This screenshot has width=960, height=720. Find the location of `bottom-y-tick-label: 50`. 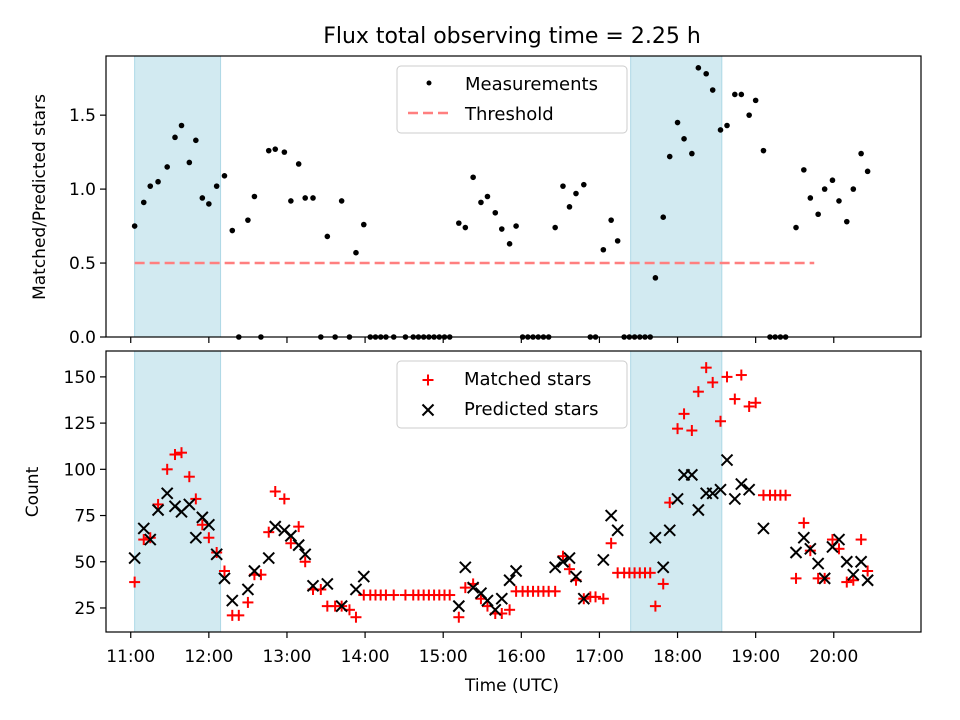

bottom-y-tick-label: 50 is located at coordinates (85, 563).